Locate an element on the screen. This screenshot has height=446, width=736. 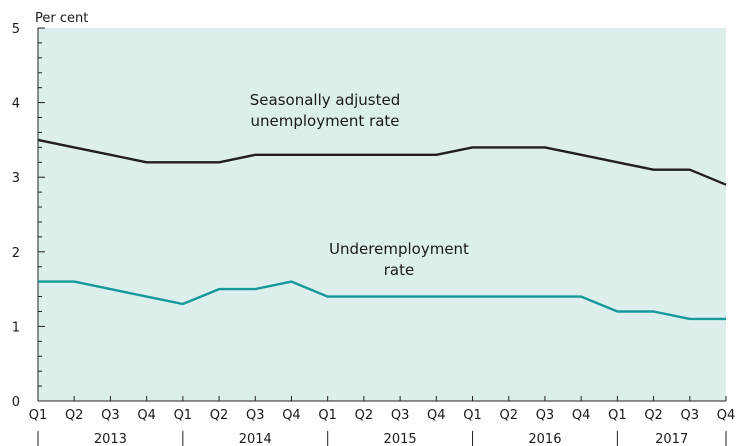
unemployment-rate-annotation: Seasonally adjusted is located at coordinates (325, 100).